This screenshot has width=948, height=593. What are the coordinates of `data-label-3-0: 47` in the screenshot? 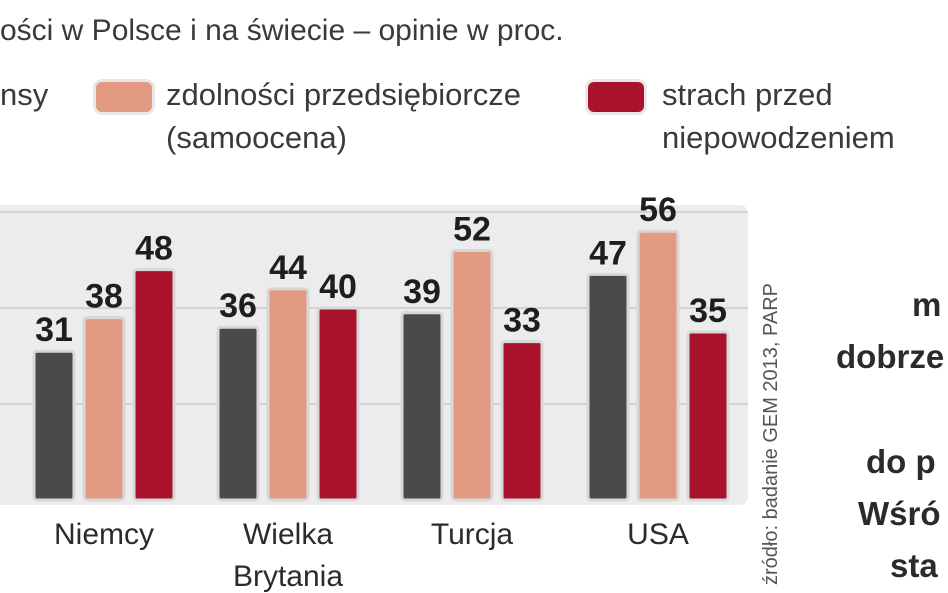 It's located at (608, 253).